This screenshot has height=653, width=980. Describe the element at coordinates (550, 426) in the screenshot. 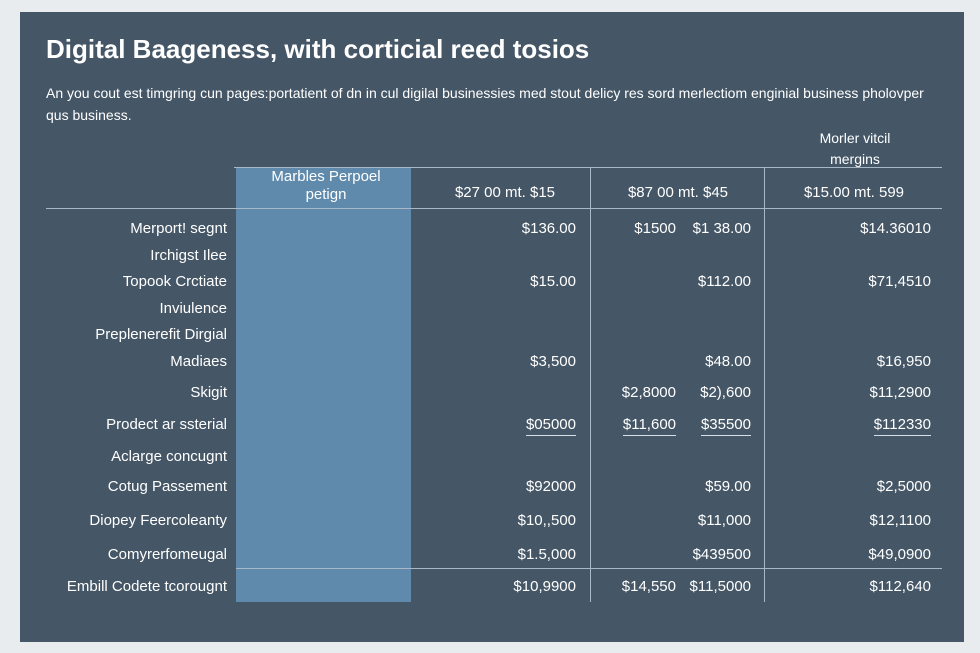

I see `cell-col1: $05000` at that location.